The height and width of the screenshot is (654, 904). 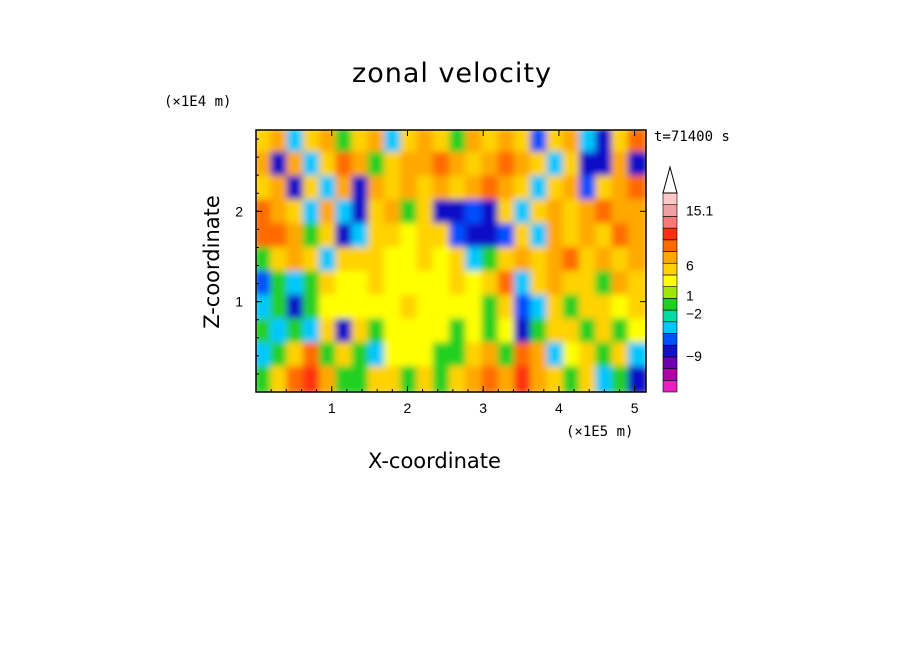 I want to click on x-tick-label: 5, so click(x=635, y=408).